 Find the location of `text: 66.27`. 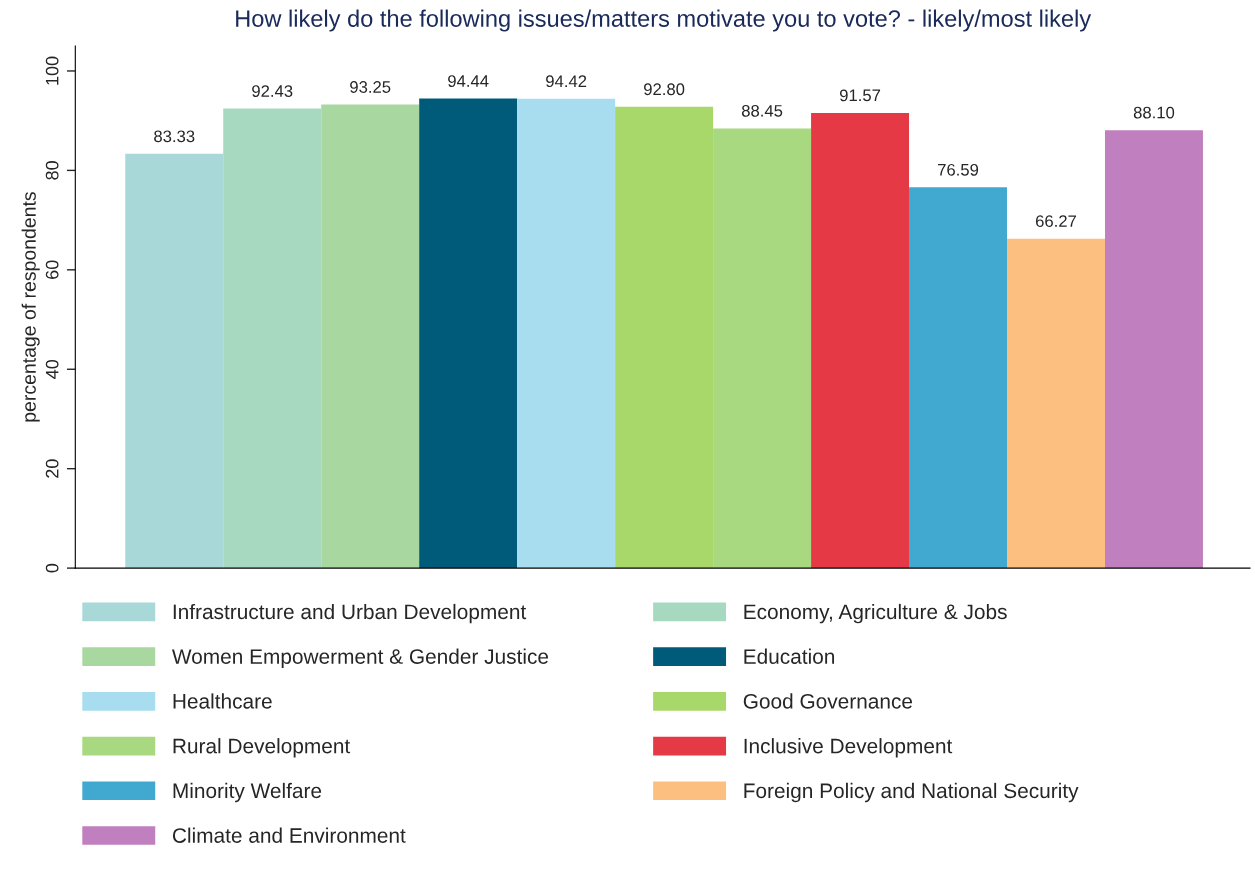

text: 66.27 is located at coordinates (1056, 221).